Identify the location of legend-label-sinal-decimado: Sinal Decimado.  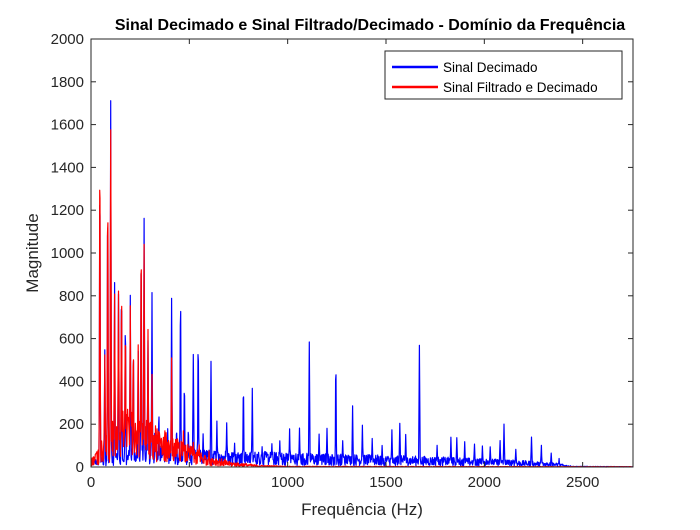
(490, 67).